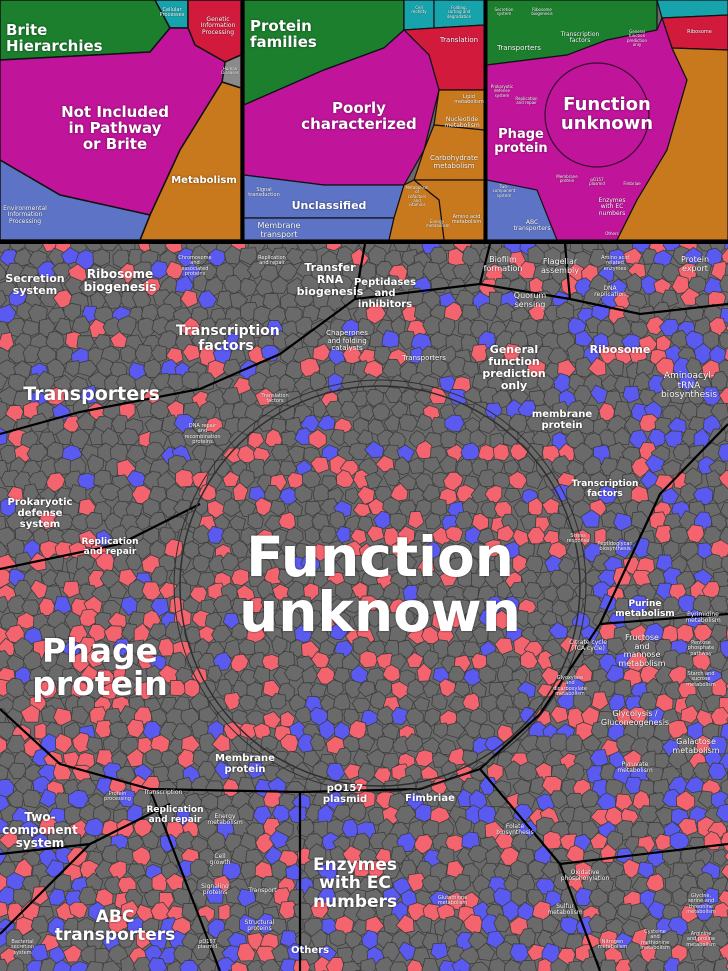 The image size is (728, 971). I want to click on p3-blue-region, so click(522, 209).